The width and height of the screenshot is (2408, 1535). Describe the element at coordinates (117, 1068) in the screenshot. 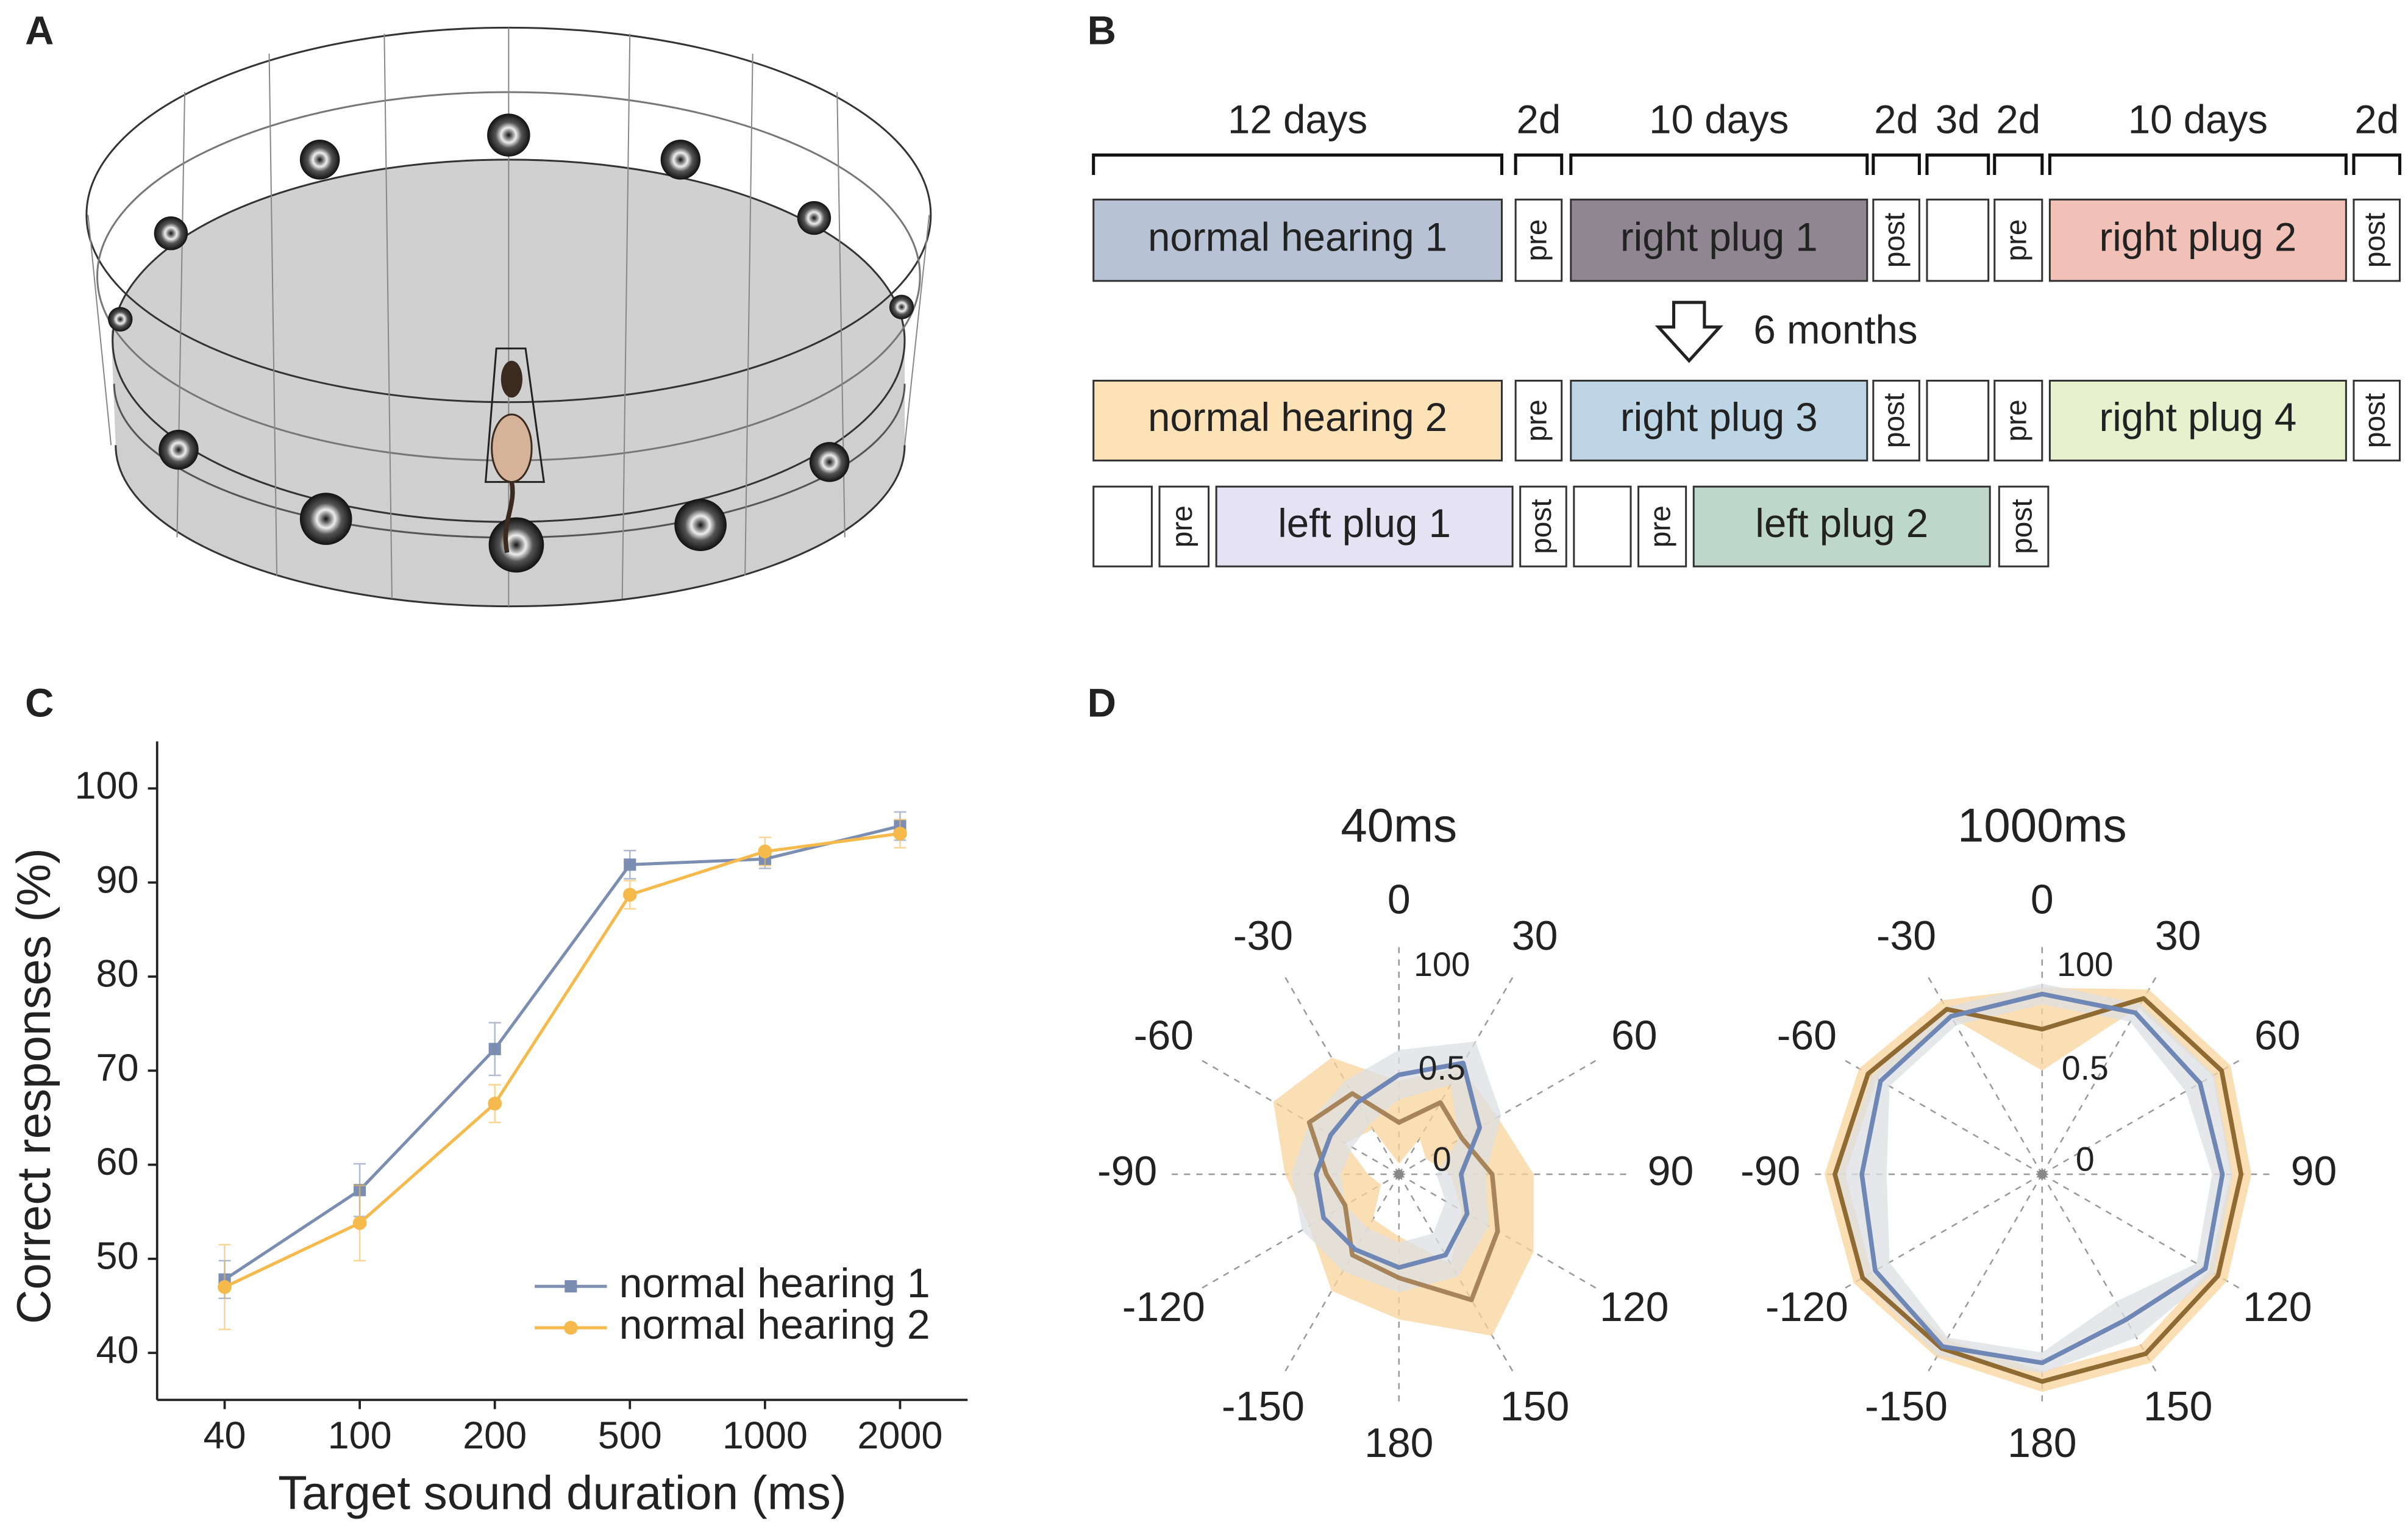

I see `y-tick-label: 70` at that location.